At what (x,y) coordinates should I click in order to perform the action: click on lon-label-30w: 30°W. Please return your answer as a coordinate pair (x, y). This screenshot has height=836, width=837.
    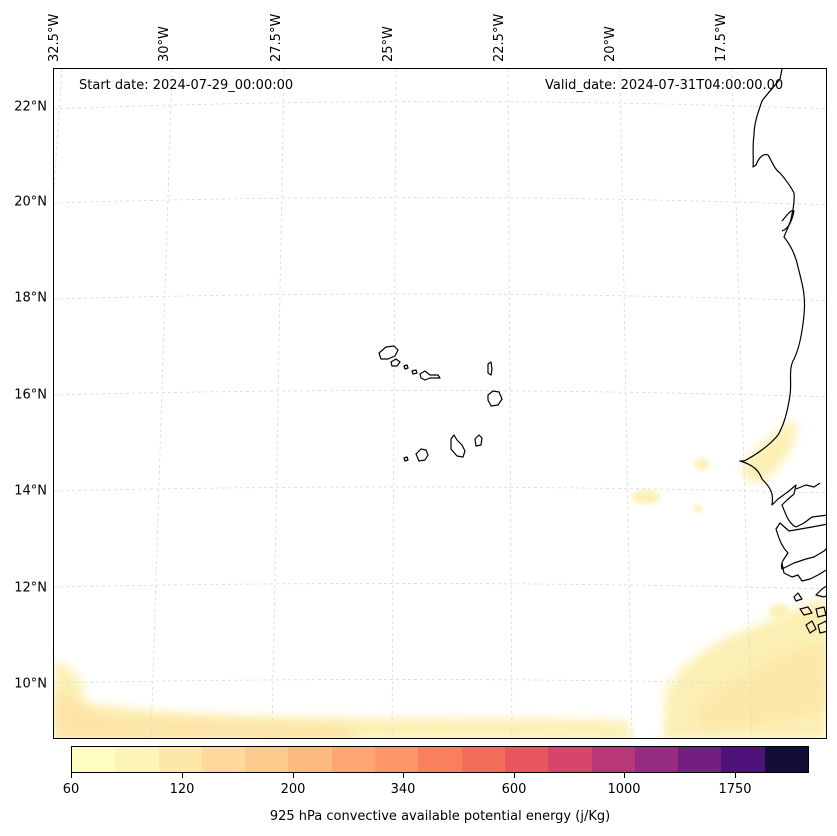
    Looking at the image, I should click on (164, 44).